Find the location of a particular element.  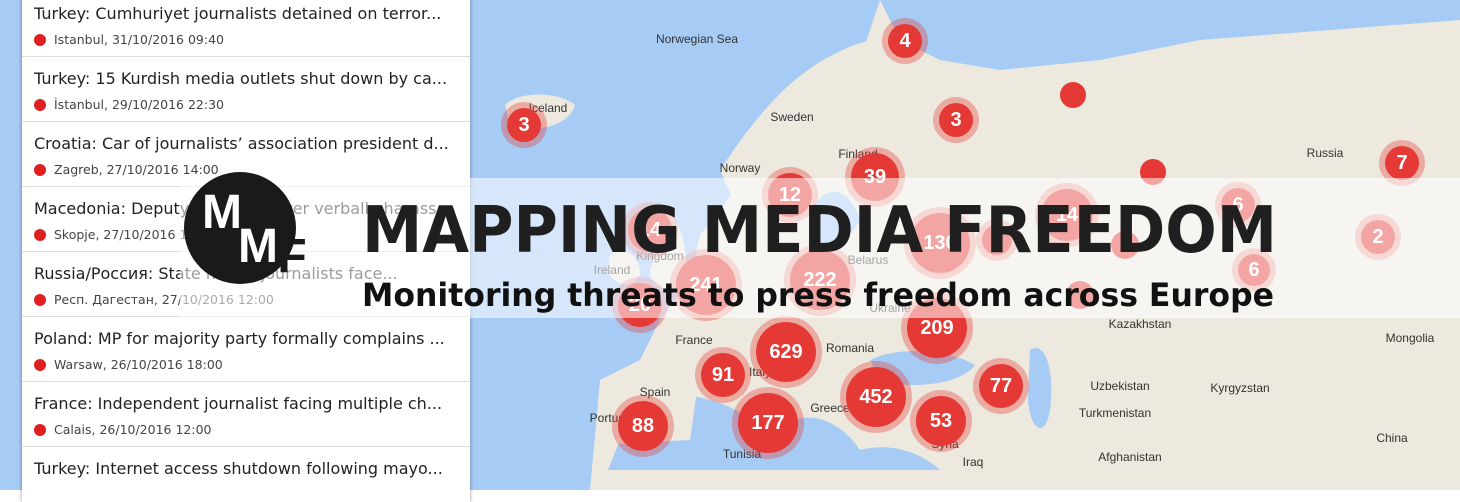

country-label: China is located at coordinates (1392, 438).